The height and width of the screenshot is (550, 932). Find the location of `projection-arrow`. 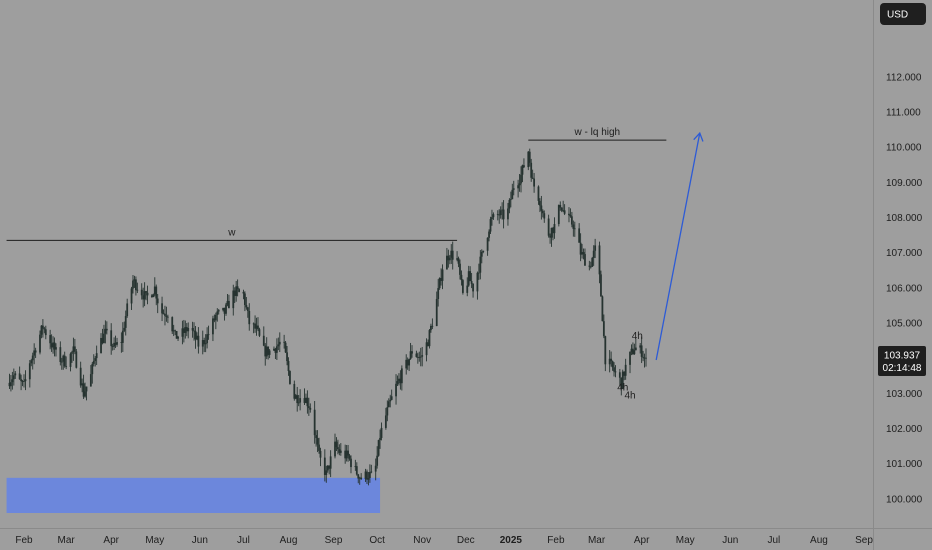

projection-arrow is located at coordinates (679, 246).